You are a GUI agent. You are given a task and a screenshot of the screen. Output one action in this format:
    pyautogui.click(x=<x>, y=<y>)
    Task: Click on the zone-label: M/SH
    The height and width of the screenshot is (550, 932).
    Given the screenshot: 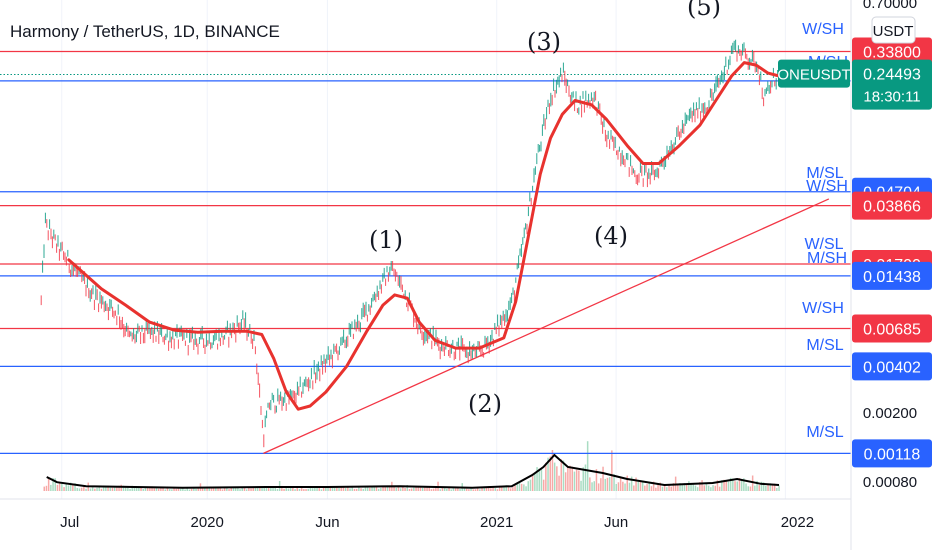 What is the action you would take?
    pyautogui.click(x=827, y=258)
    